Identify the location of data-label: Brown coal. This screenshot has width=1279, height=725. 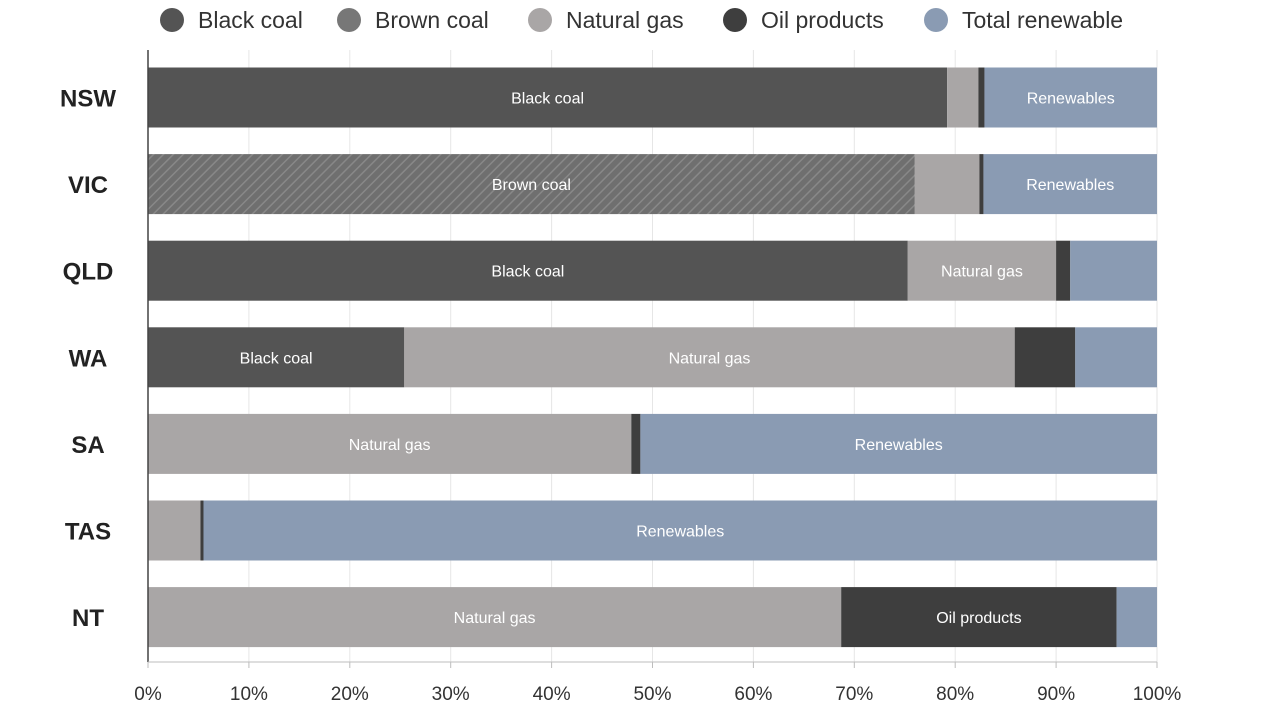
(531, 185).